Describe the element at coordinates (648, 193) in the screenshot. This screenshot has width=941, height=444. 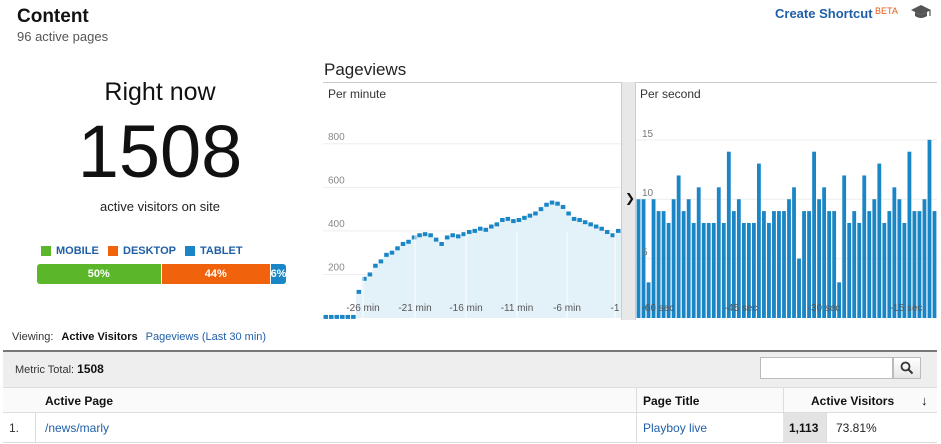
I see `y-tick-label: 10` at that location.